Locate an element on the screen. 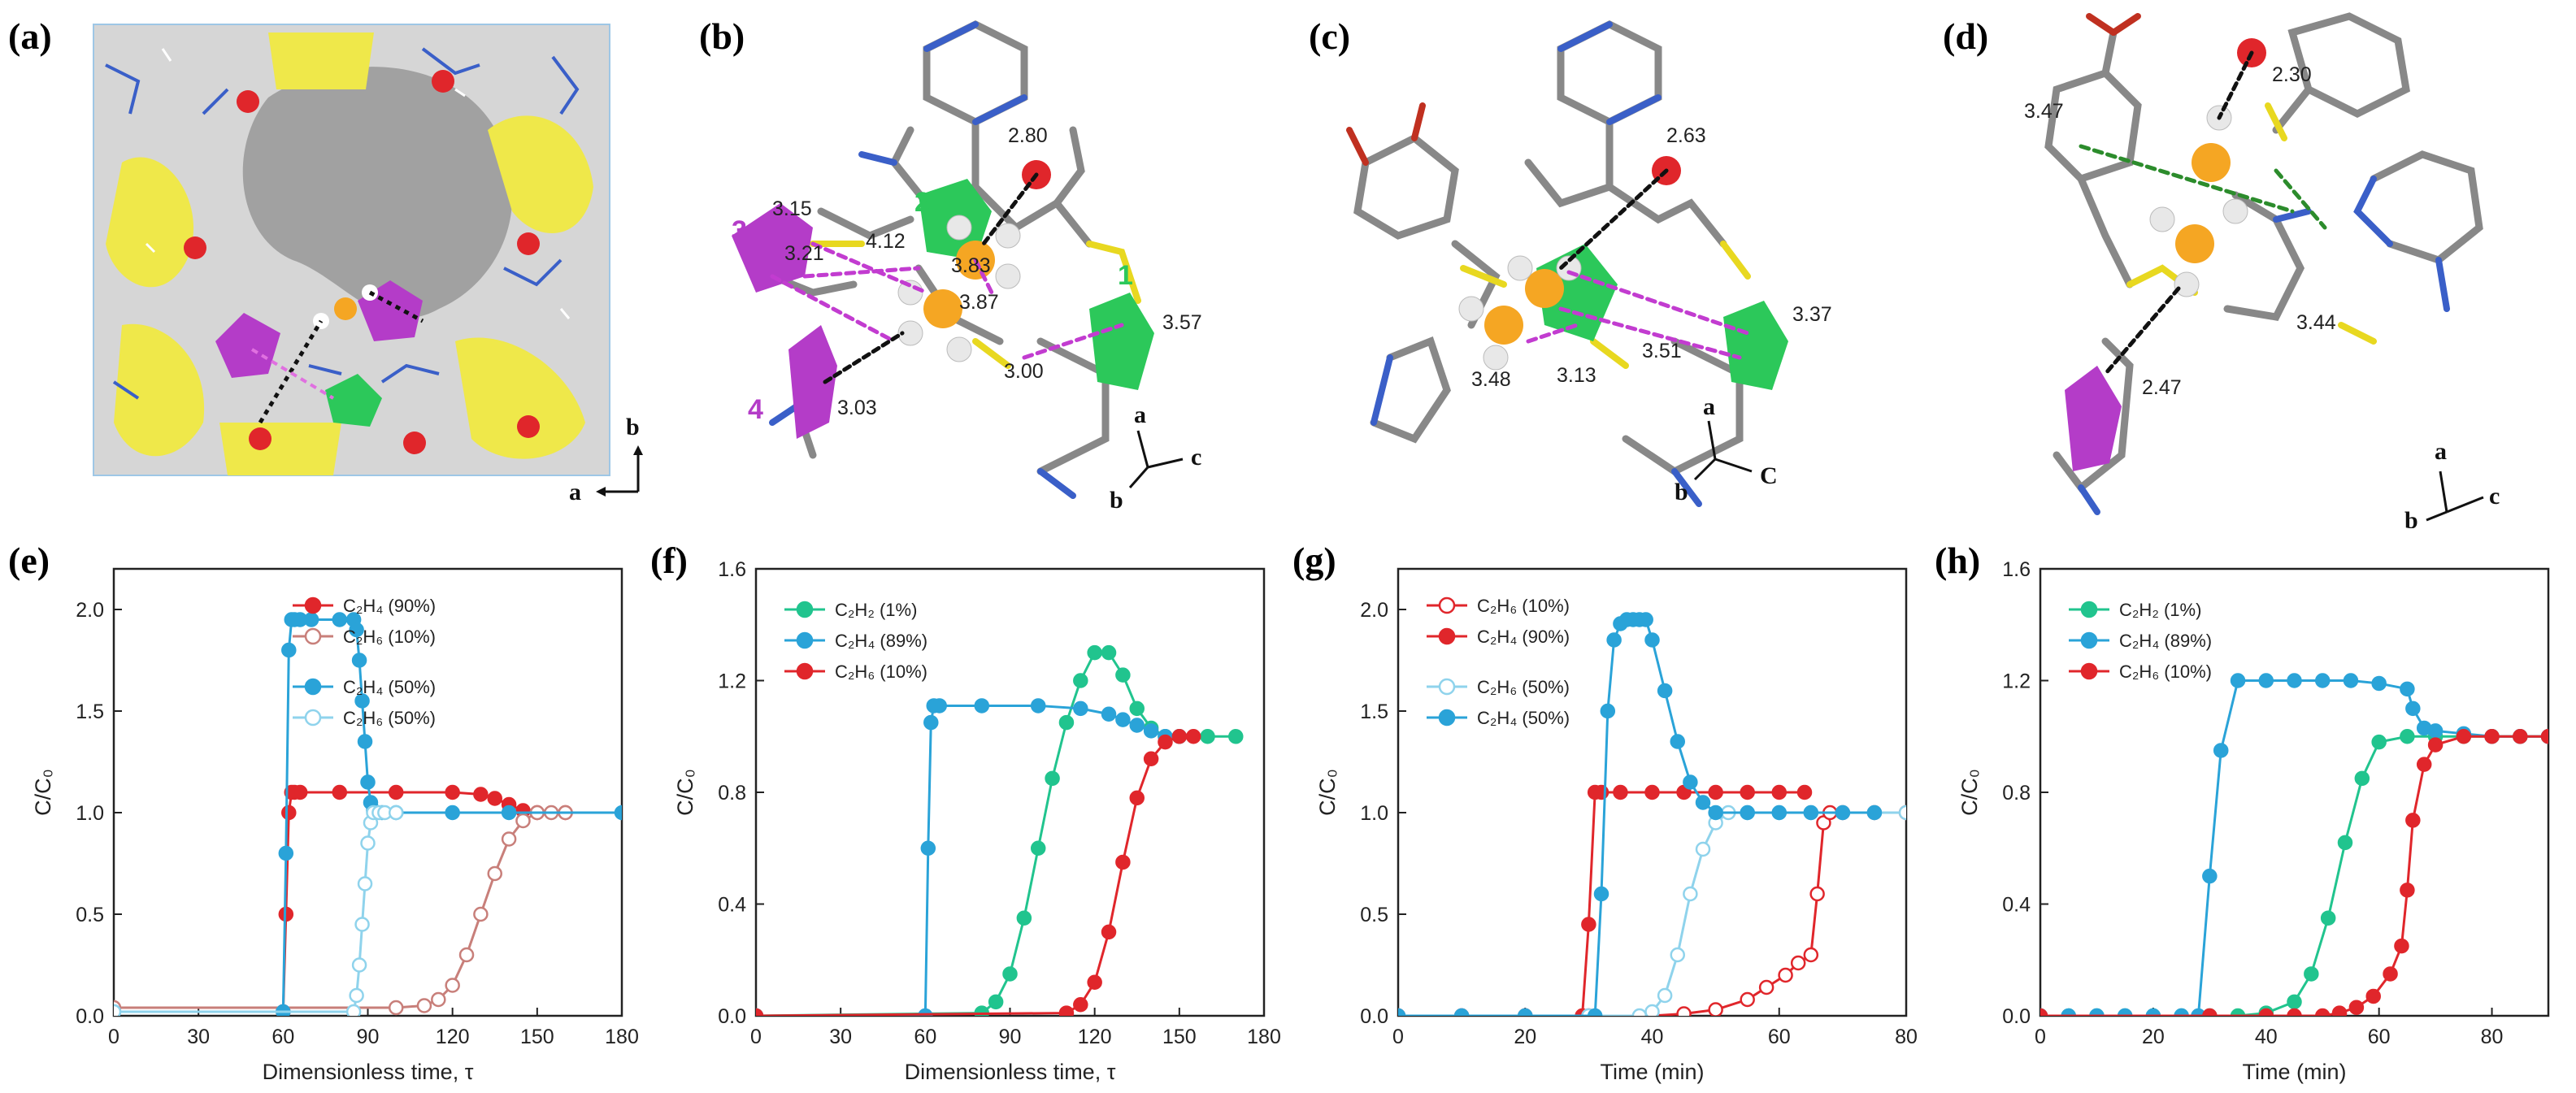 The image size is (2576, 1093). chart-h-xtick-label-3: 60 is located at coordinates (2379, 1037).